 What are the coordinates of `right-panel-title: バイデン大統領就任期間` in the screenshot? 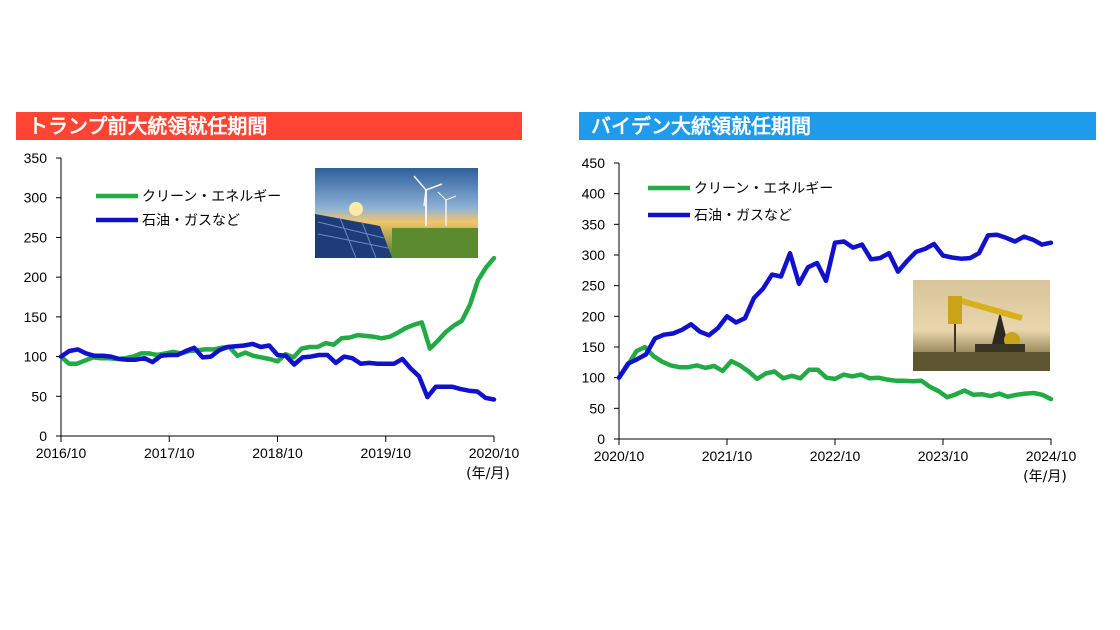 It's located at (837, 126).